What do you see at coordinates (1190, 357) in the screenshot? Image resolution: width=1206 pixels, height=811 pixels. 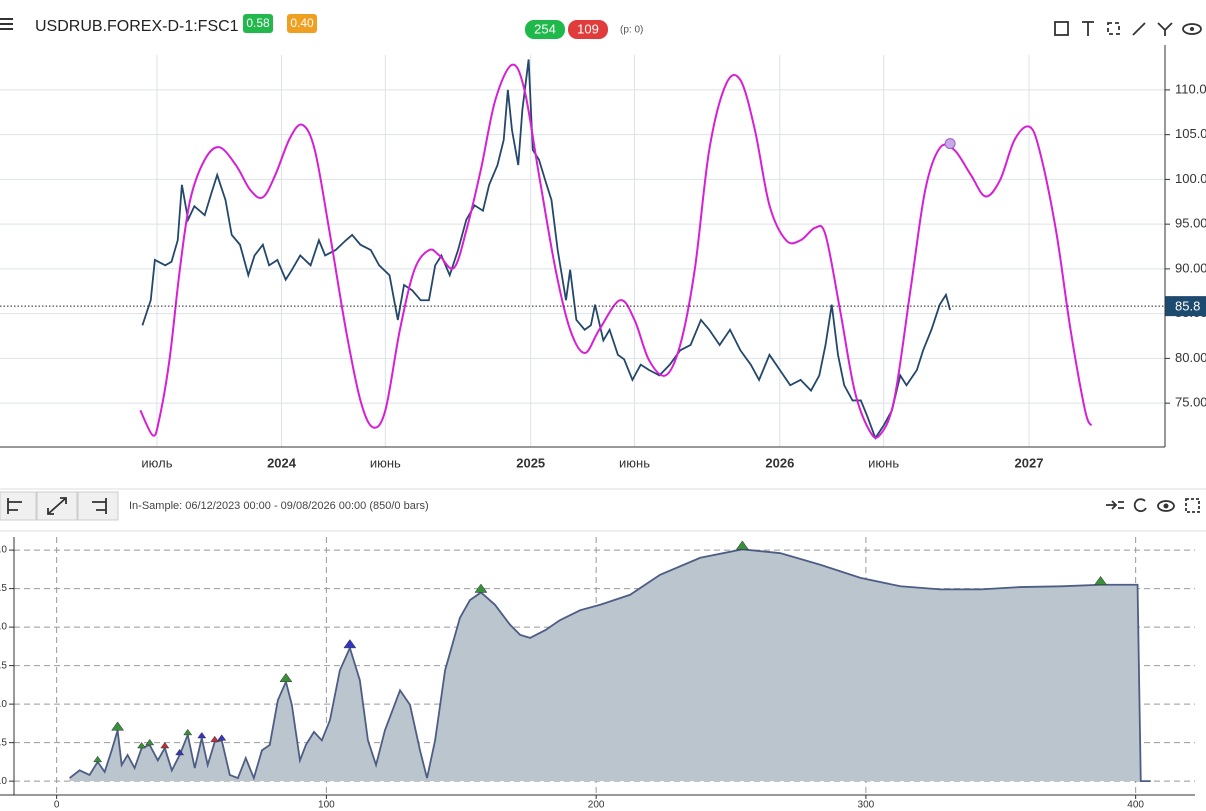 I see `y-tick-label: 80.00` at bounding box center [1190, 357].